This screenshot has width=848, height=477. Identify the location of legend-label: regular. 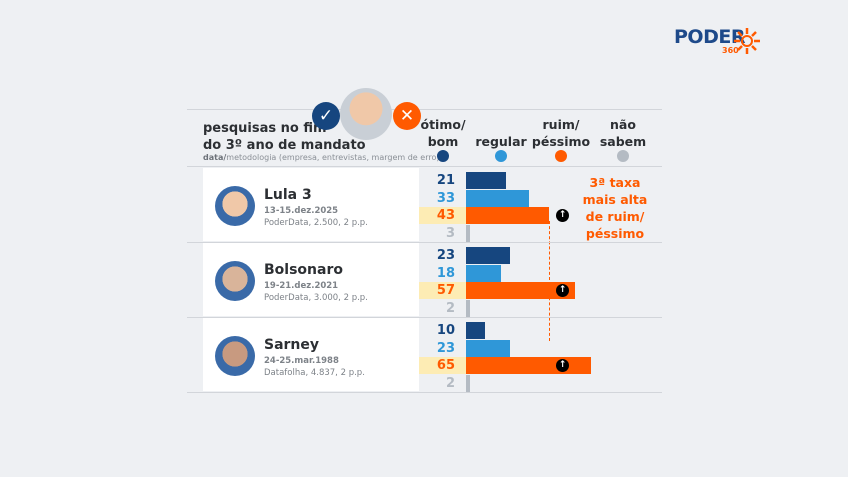
(501, 141).